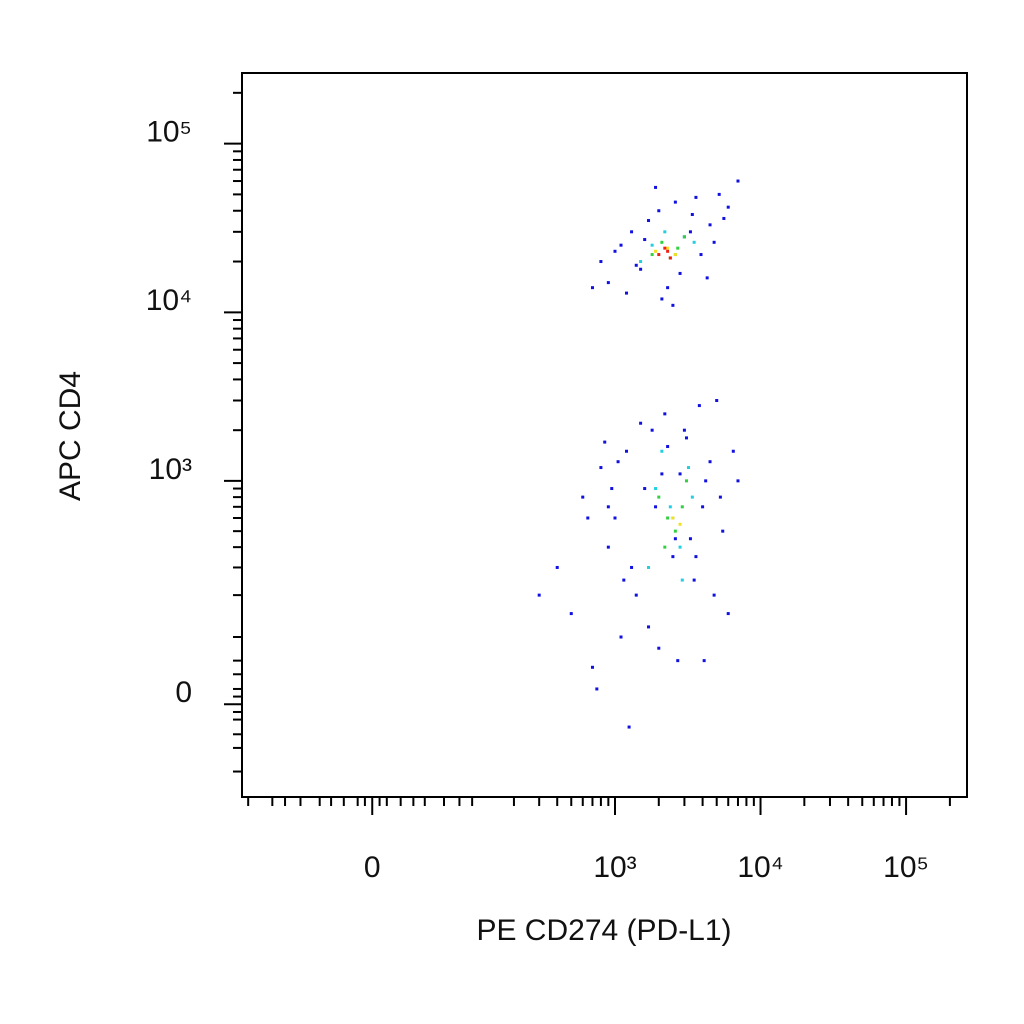 The height and width of the screenshot is (1024, 1024). I want to click on x-tick-label: 10⁵, so click(906, 867).